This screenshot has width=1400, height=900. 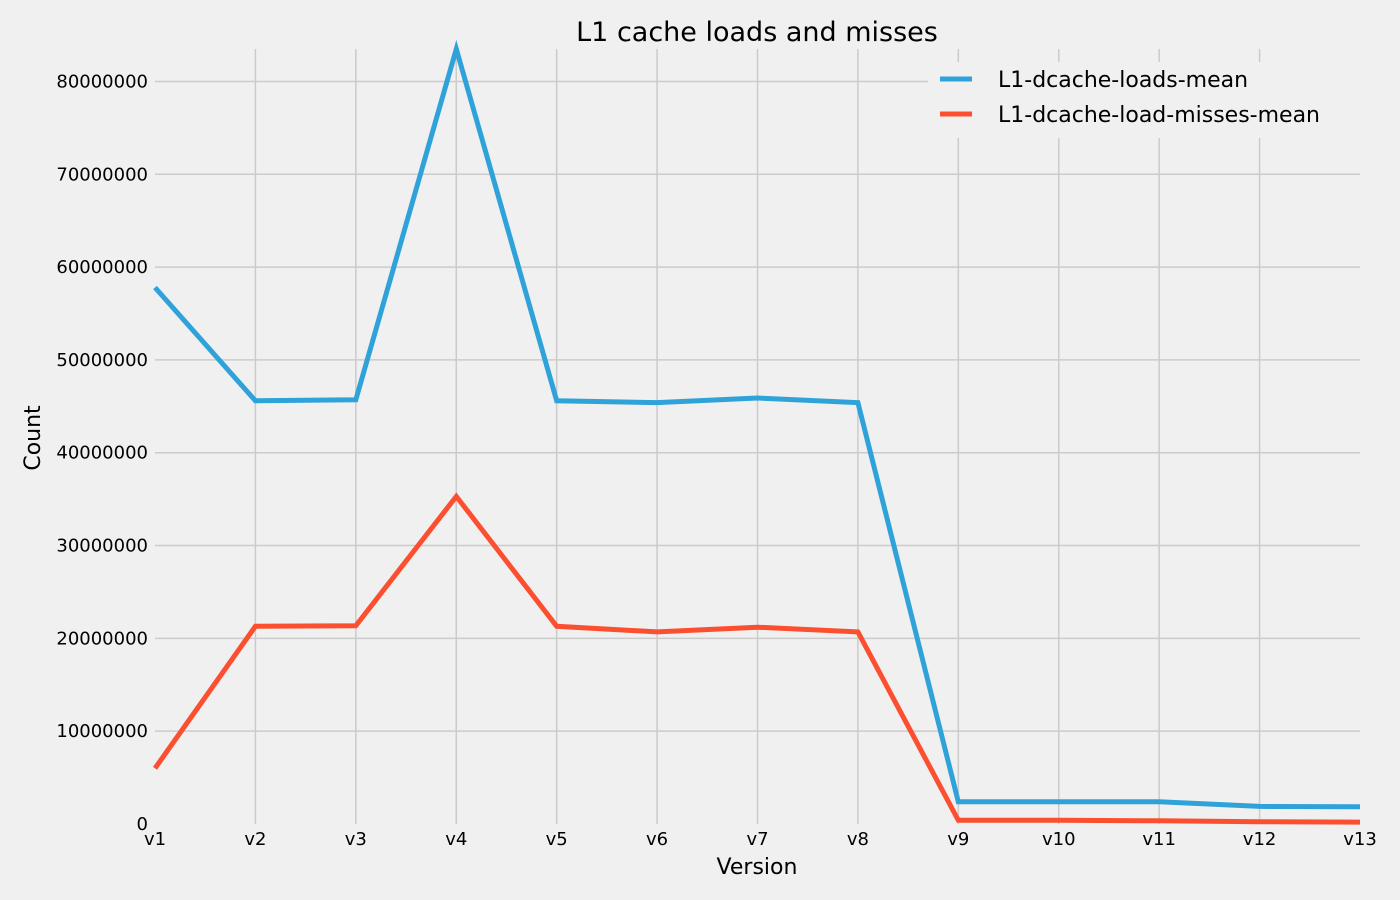 What do you see at coordinates (757, 32) in the screenshot?
I see `chart-title: L1 cache loads and misses` at bounding box center [757, 32].